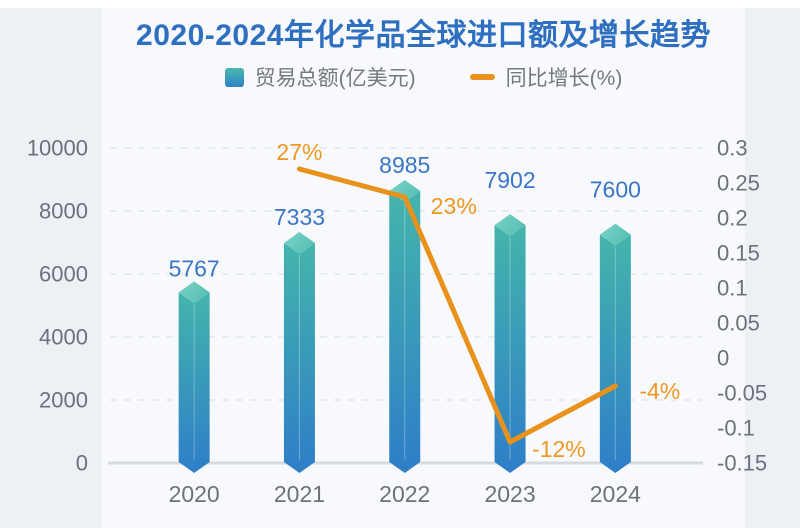 Image resolution: width=800 pixels, height=528 pixels. I want to click on x-axis-tick-label: 2023, so click(509, 494).